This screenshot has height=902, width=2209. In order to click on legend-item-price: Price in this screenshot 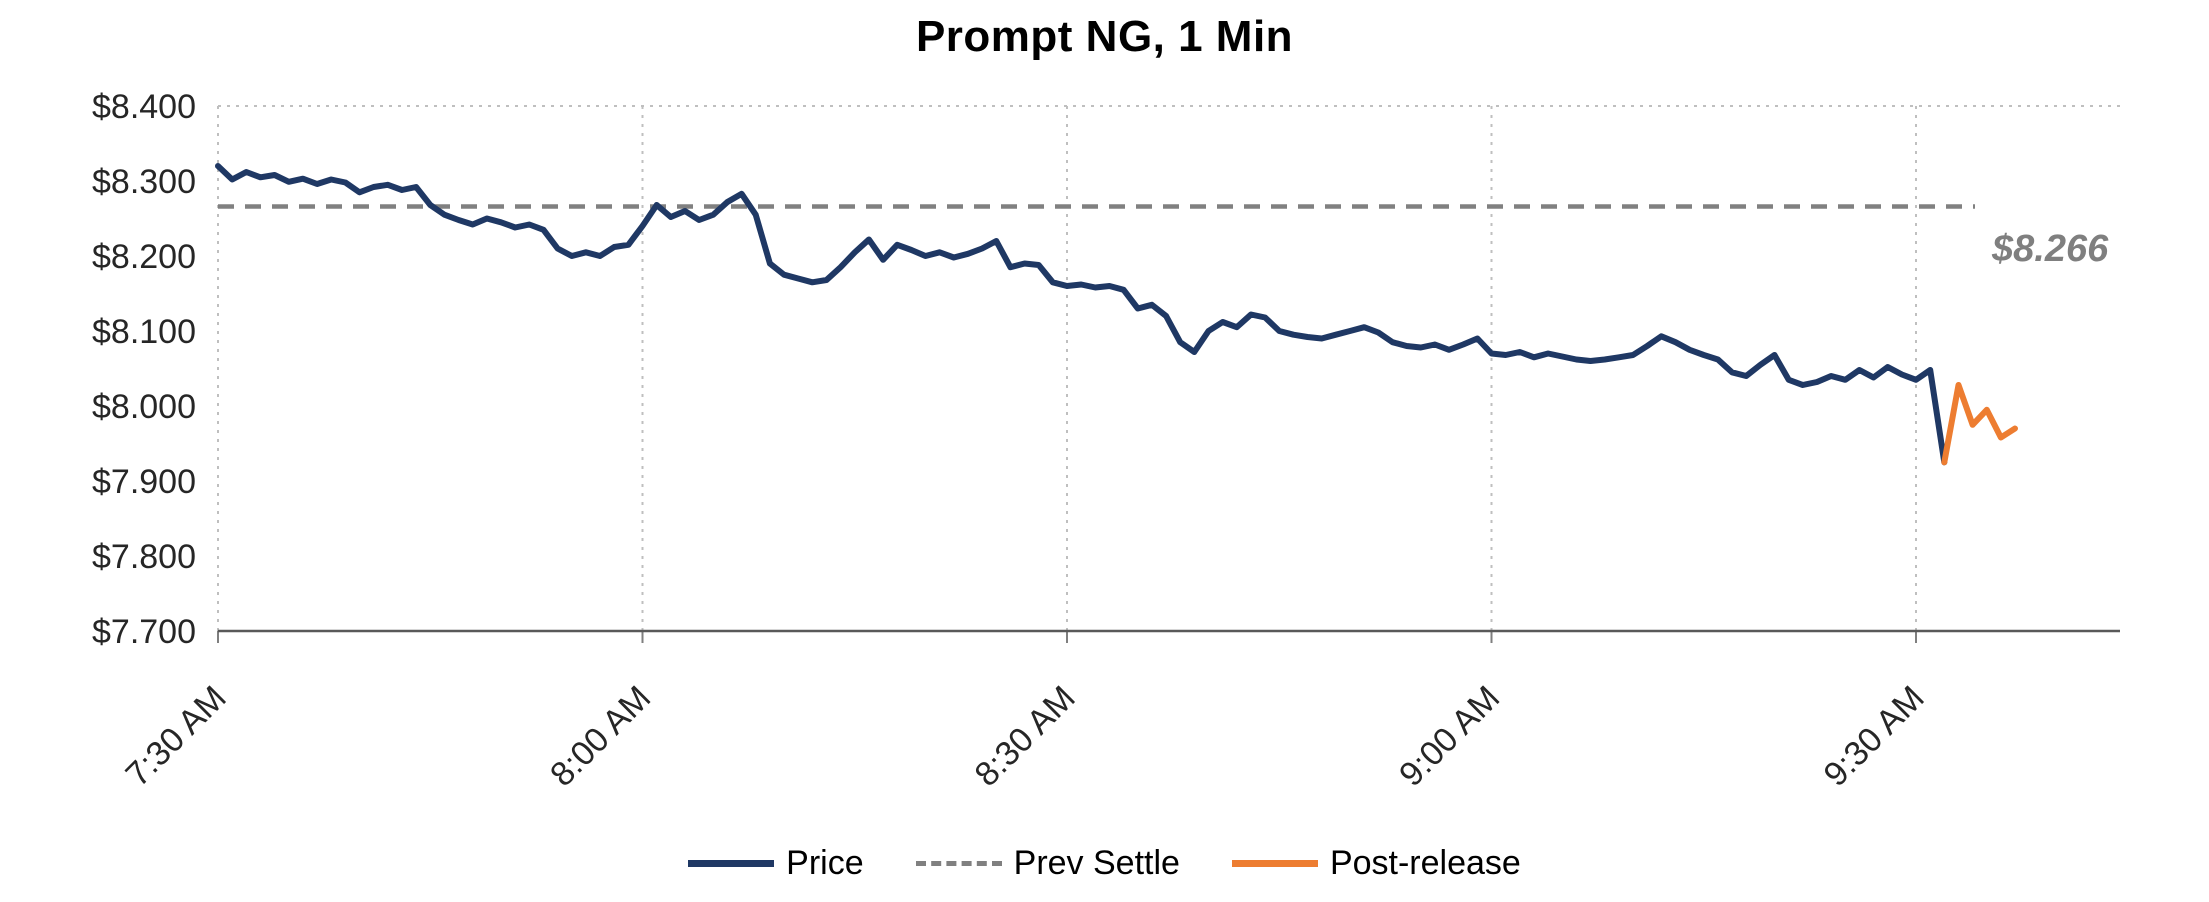, I will do `click(776, 863)`.